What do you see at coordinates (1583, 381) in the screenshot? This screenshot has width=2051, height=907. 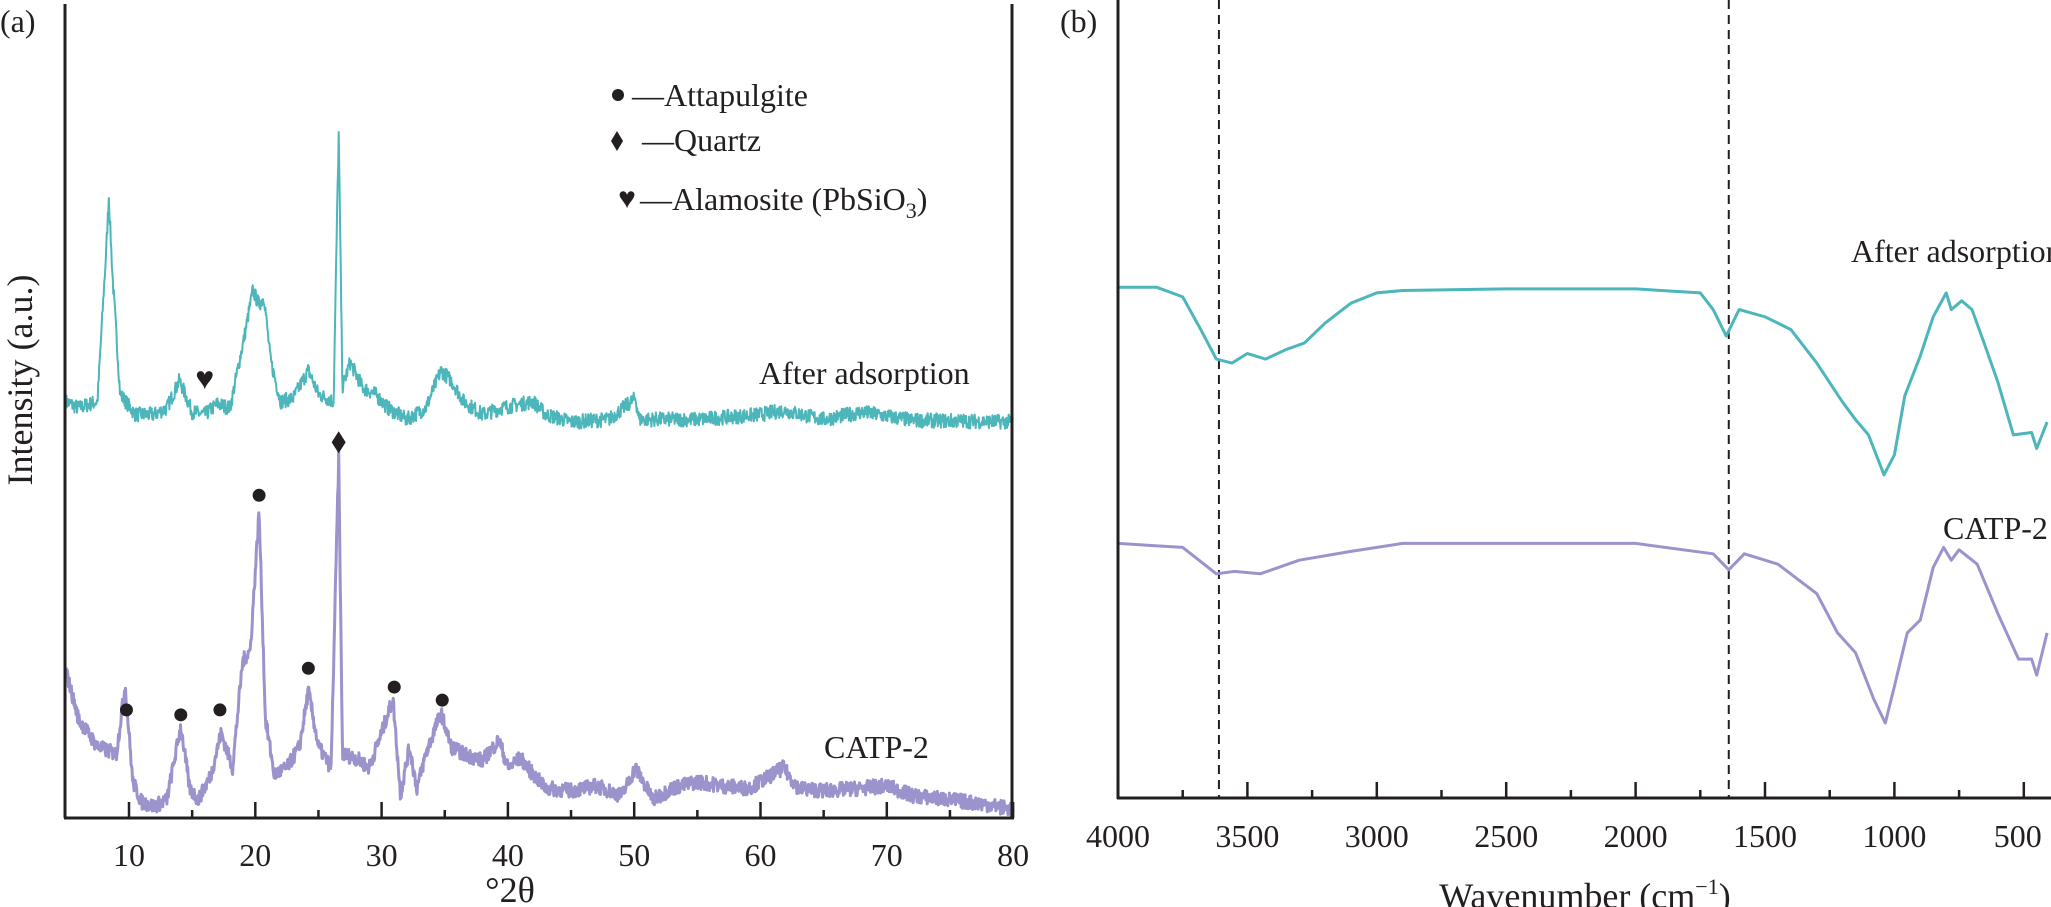 I see `ftir-series-after-adsorption` at bounding box center [1583, 381].